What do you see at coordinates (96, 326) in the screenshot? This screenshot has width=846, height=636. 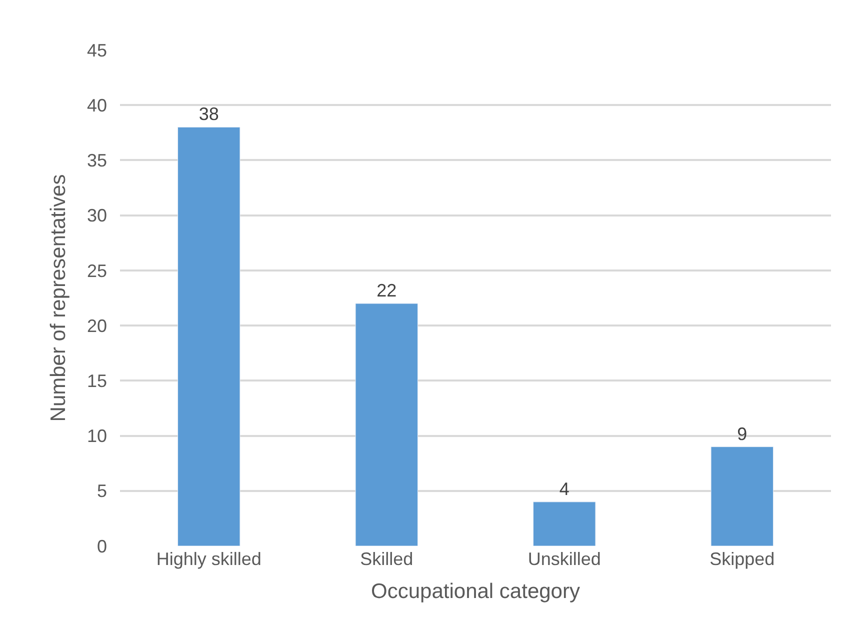 I see `y-tick-label: 20` at bounding box center [96, 326].